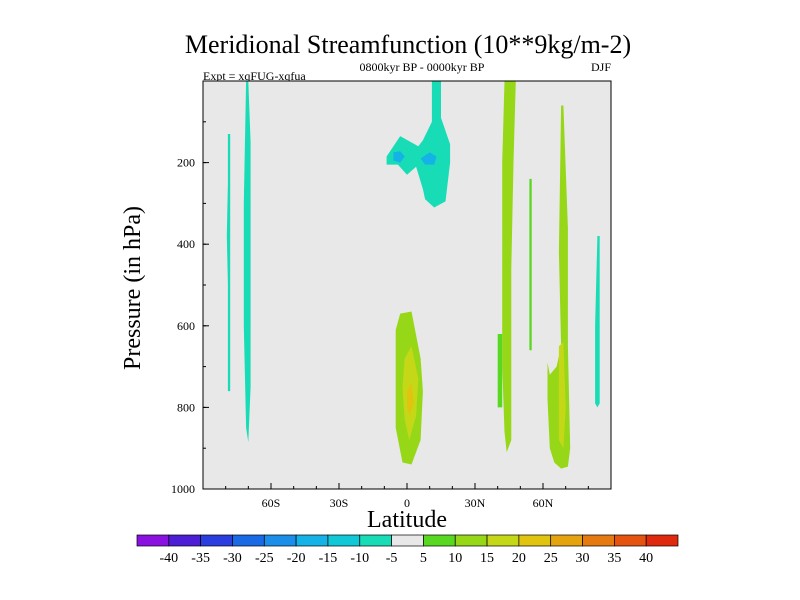 This screenshot has height=600, width=800. What do you see at coordinates (418, 144) in the screenshot?
I see `contour-lobe-upper-tropics-negative` at bounding box center [418, 144].